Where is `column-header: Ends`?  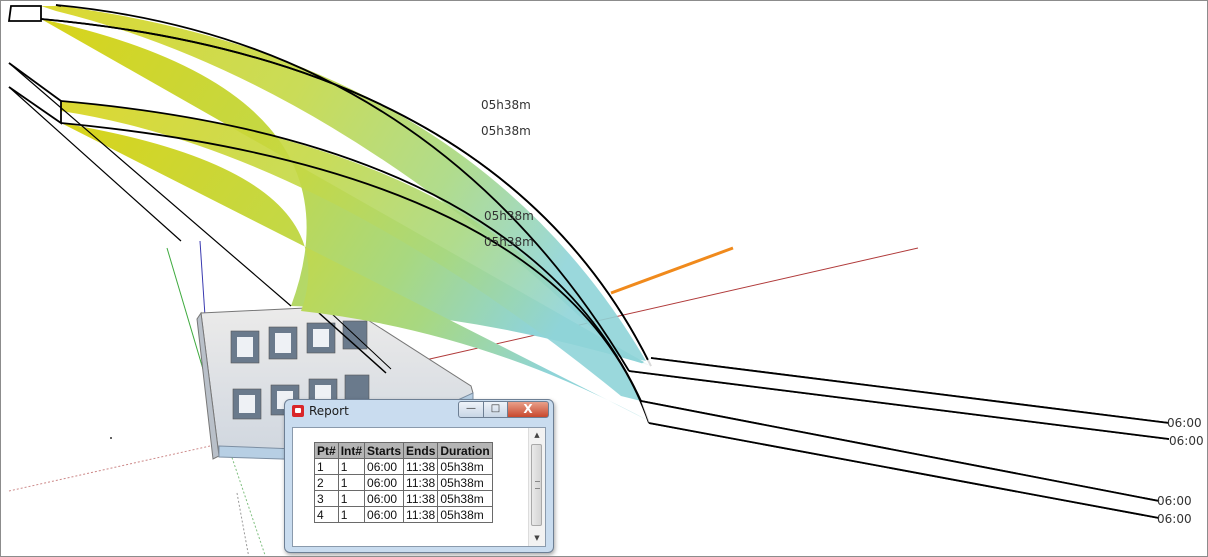
column-header: Ends is located at coordinates (421, 450).